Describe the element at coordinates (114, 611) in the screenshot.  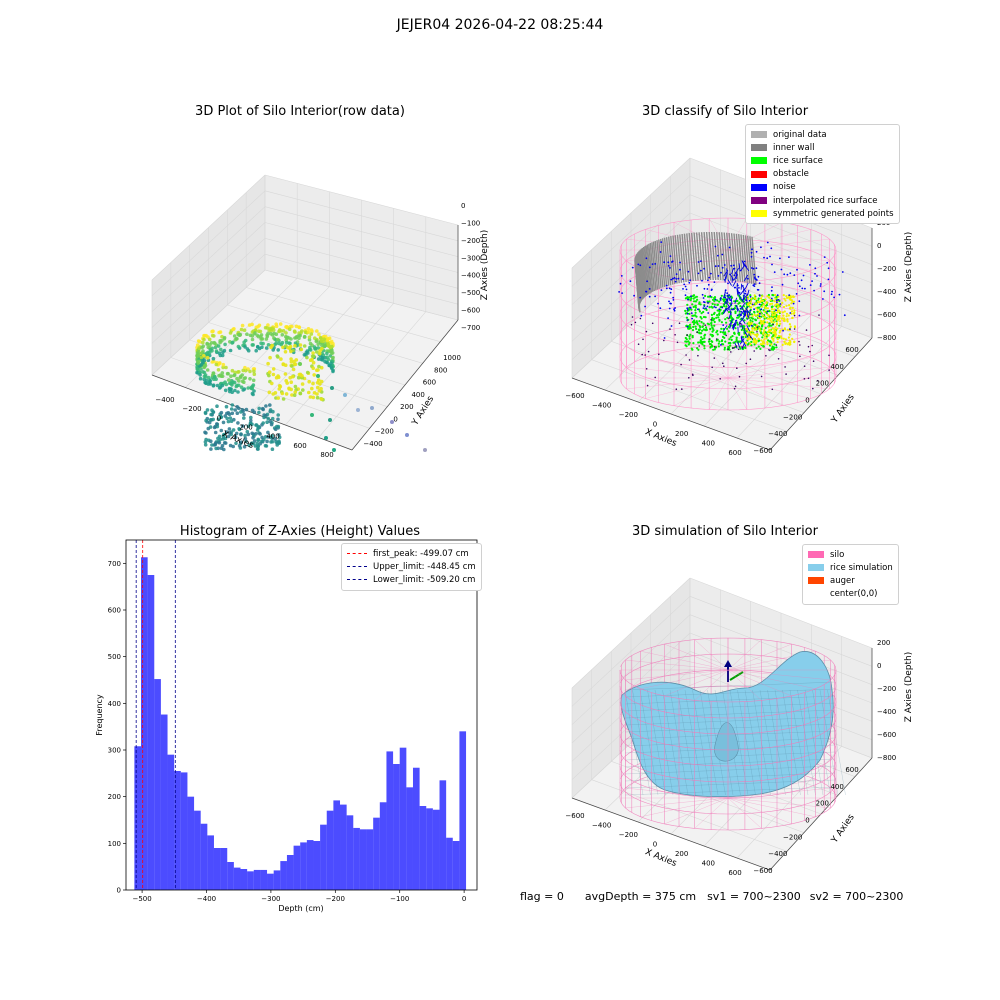
I see `y-tick-label: 600` at that location.